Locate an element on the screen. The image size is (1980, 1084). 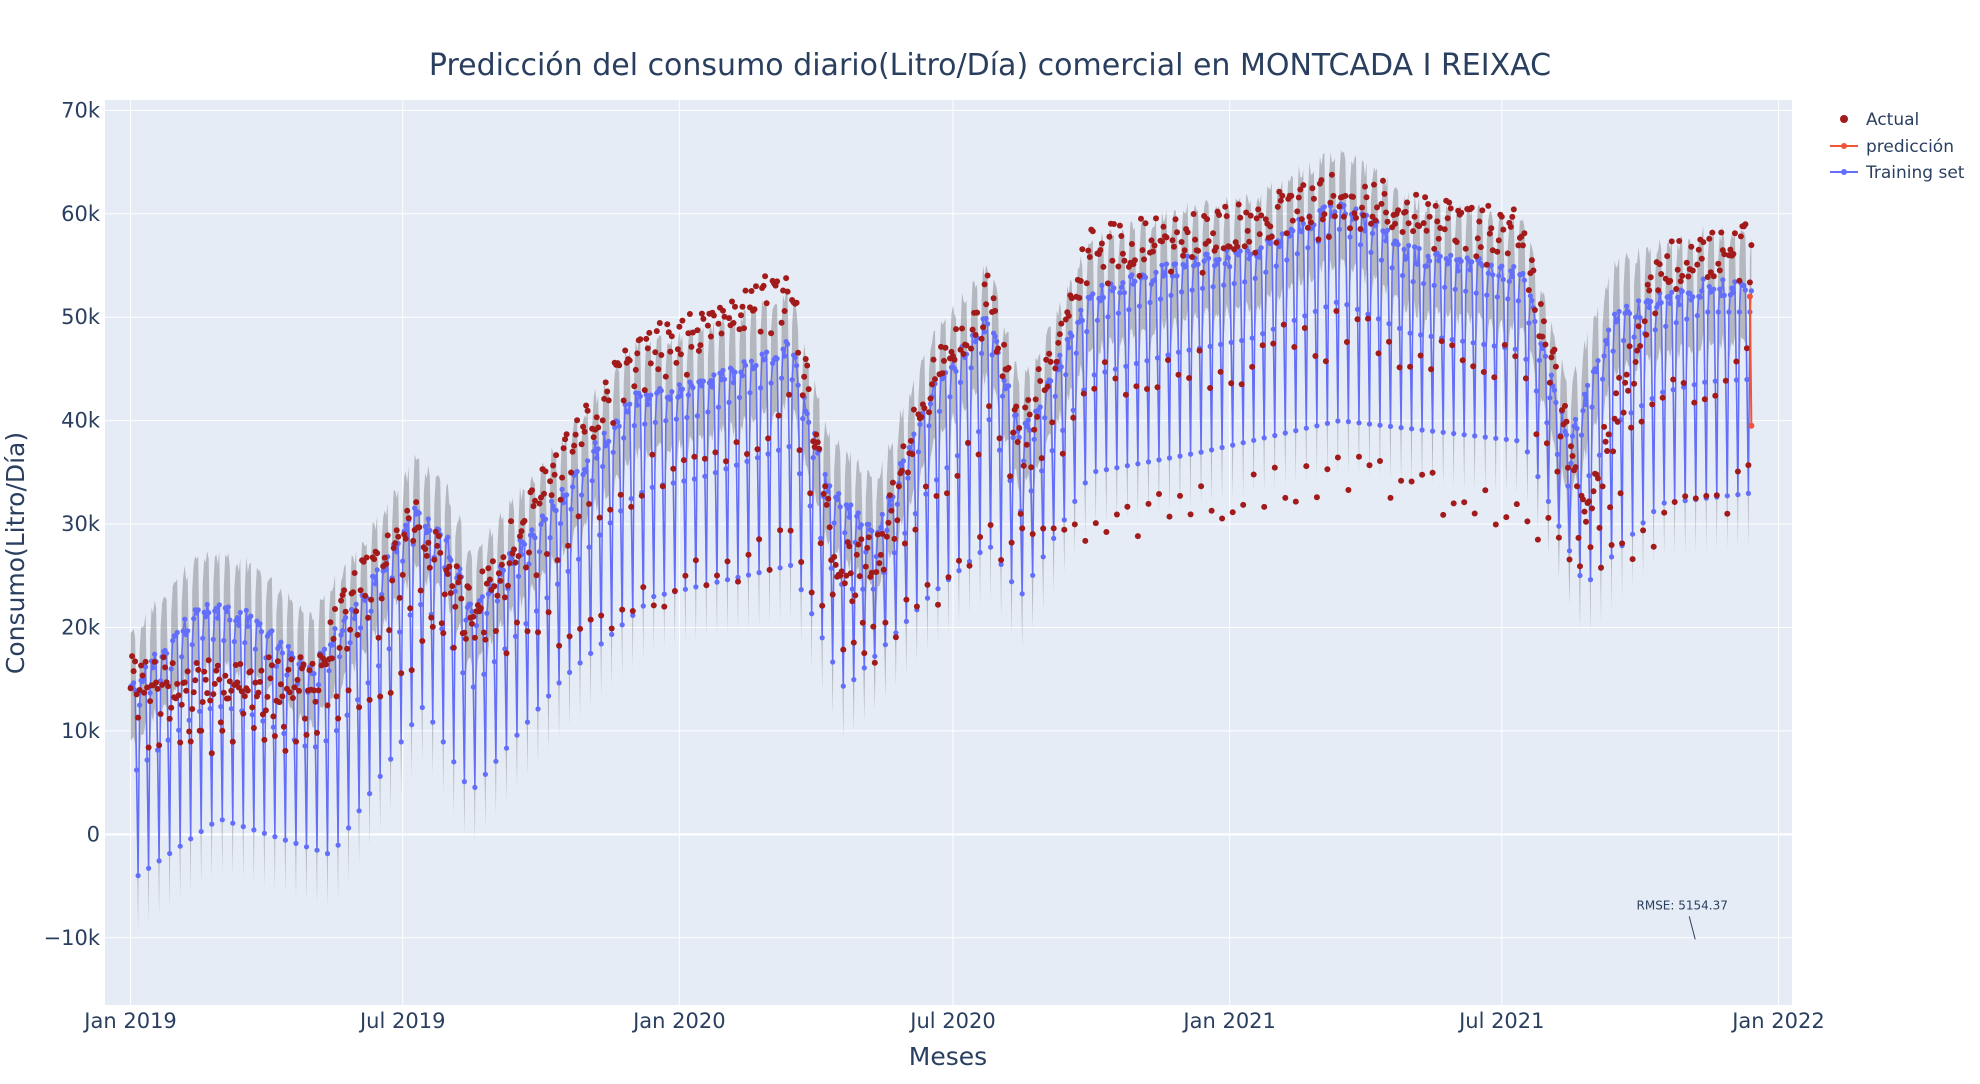
legend: Actual predicción Training set is located at coordinates (1897, 146).